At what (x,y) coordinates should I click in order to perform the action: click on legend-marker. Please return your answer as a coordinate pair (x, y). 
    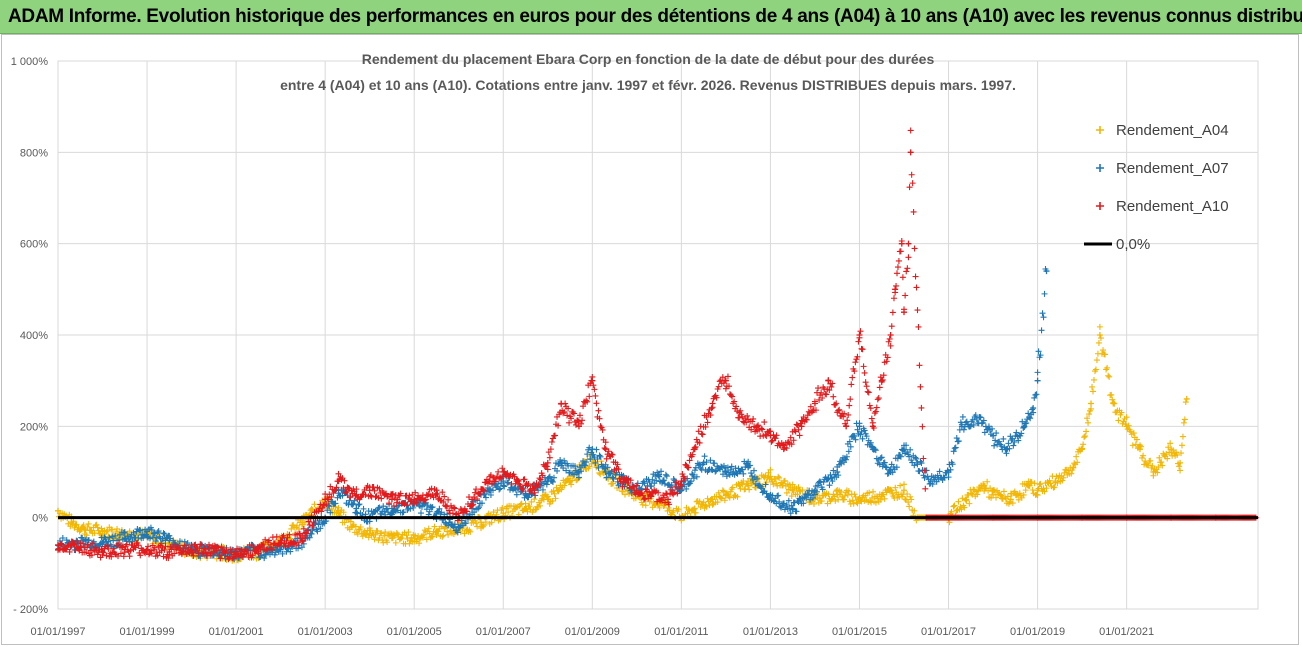
    Looking at the image, I should click on (1100, 168).